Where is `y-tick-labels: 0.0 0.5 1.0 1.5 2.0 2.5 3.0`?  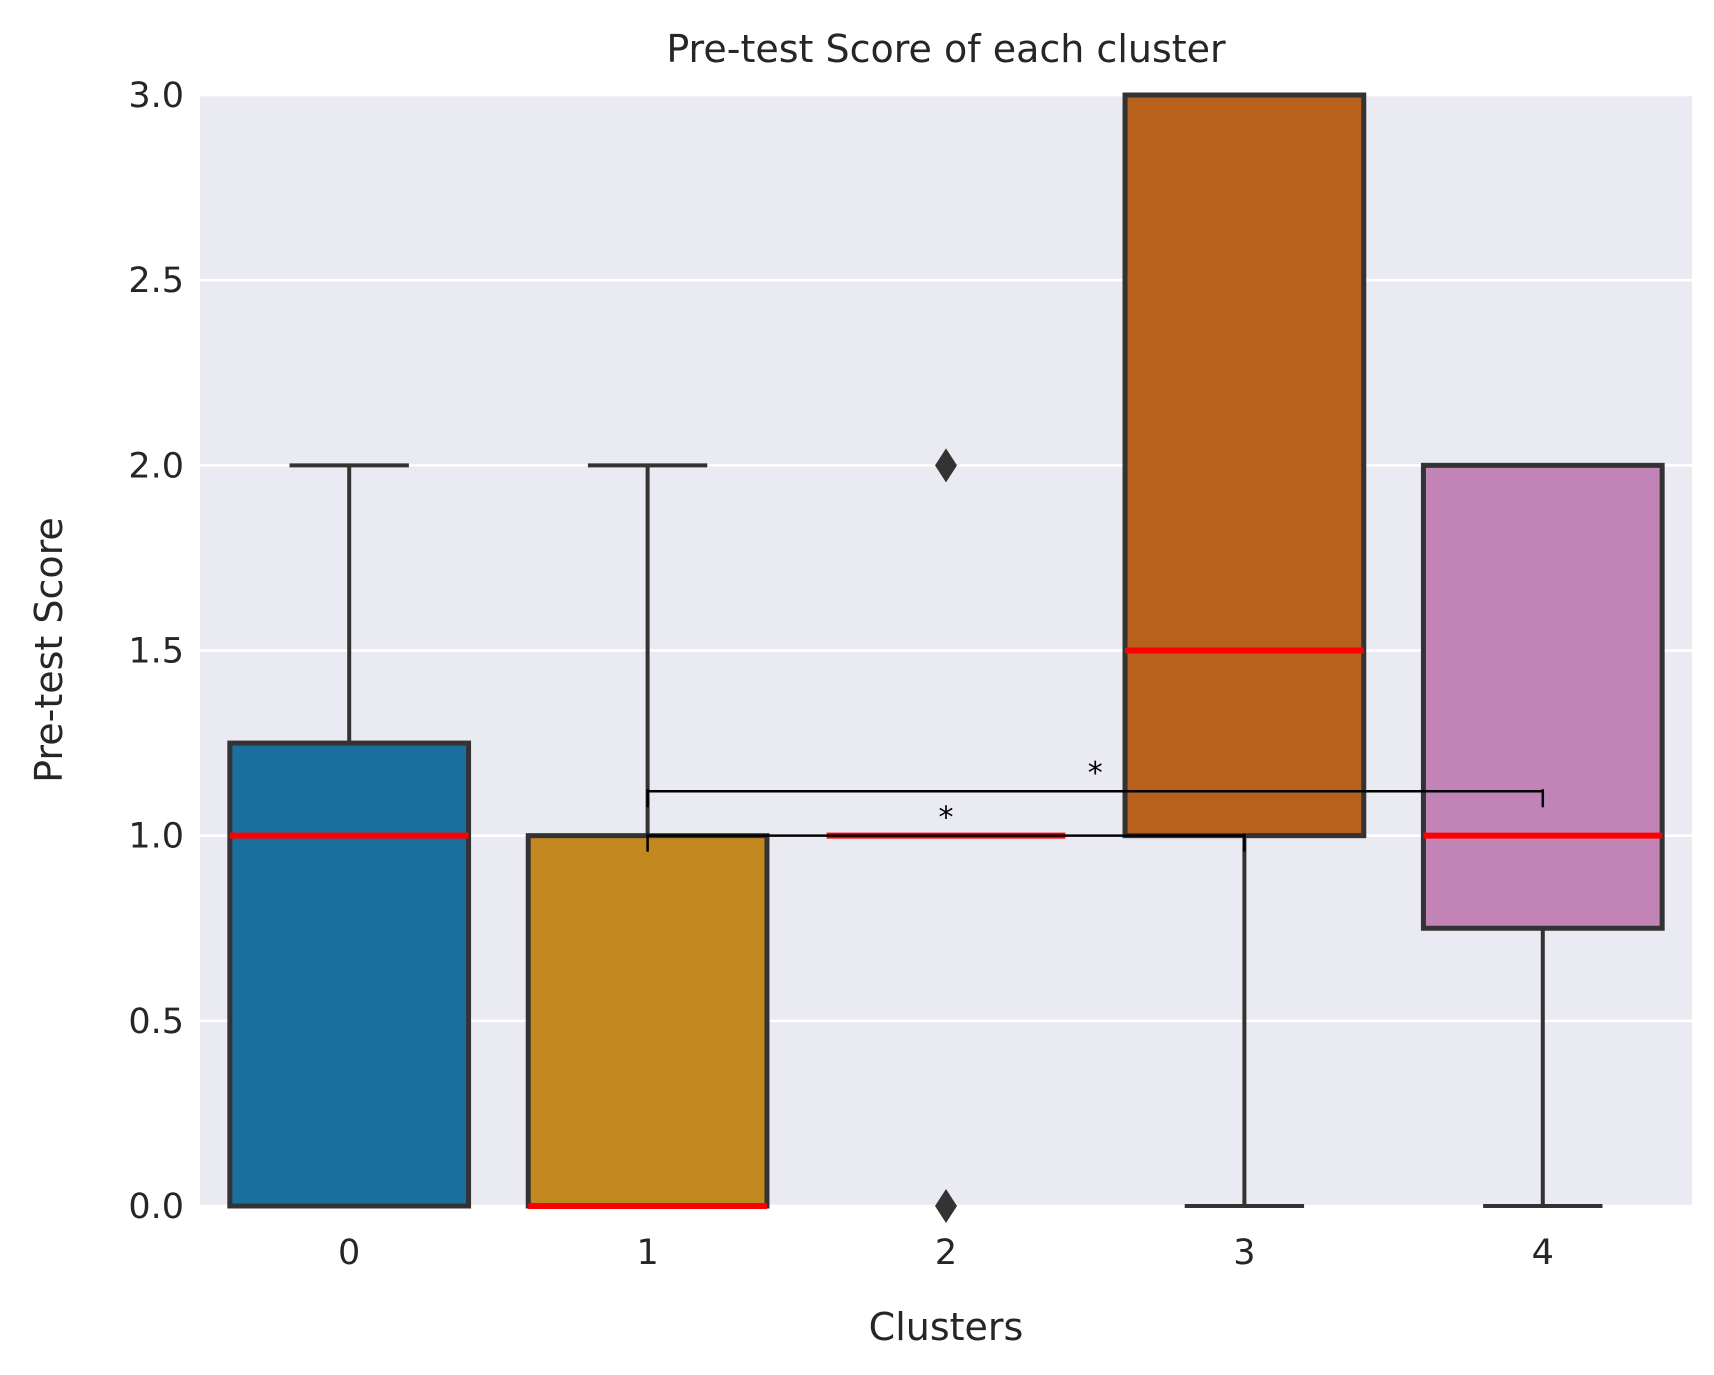
y-tick-labels: 0.0 0.5 1.0 1.5 2.0 2.5 3.0 is located at coordinates (156, 651).